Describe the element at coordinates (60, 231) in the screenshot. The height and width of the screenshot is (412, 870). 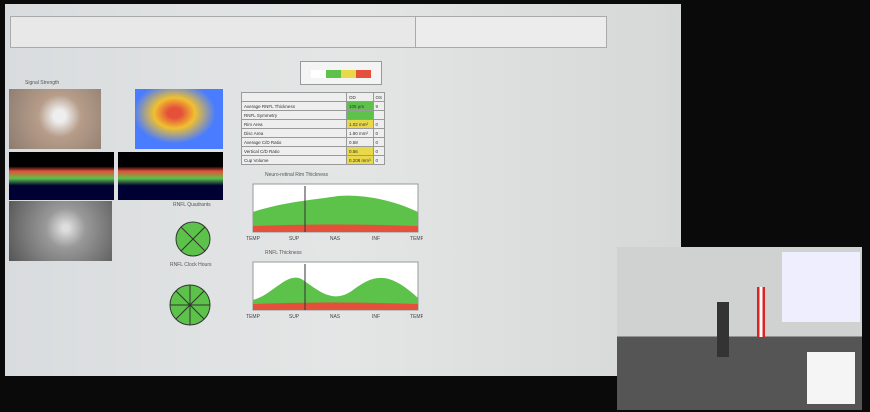
I see `ir-image` at that location.